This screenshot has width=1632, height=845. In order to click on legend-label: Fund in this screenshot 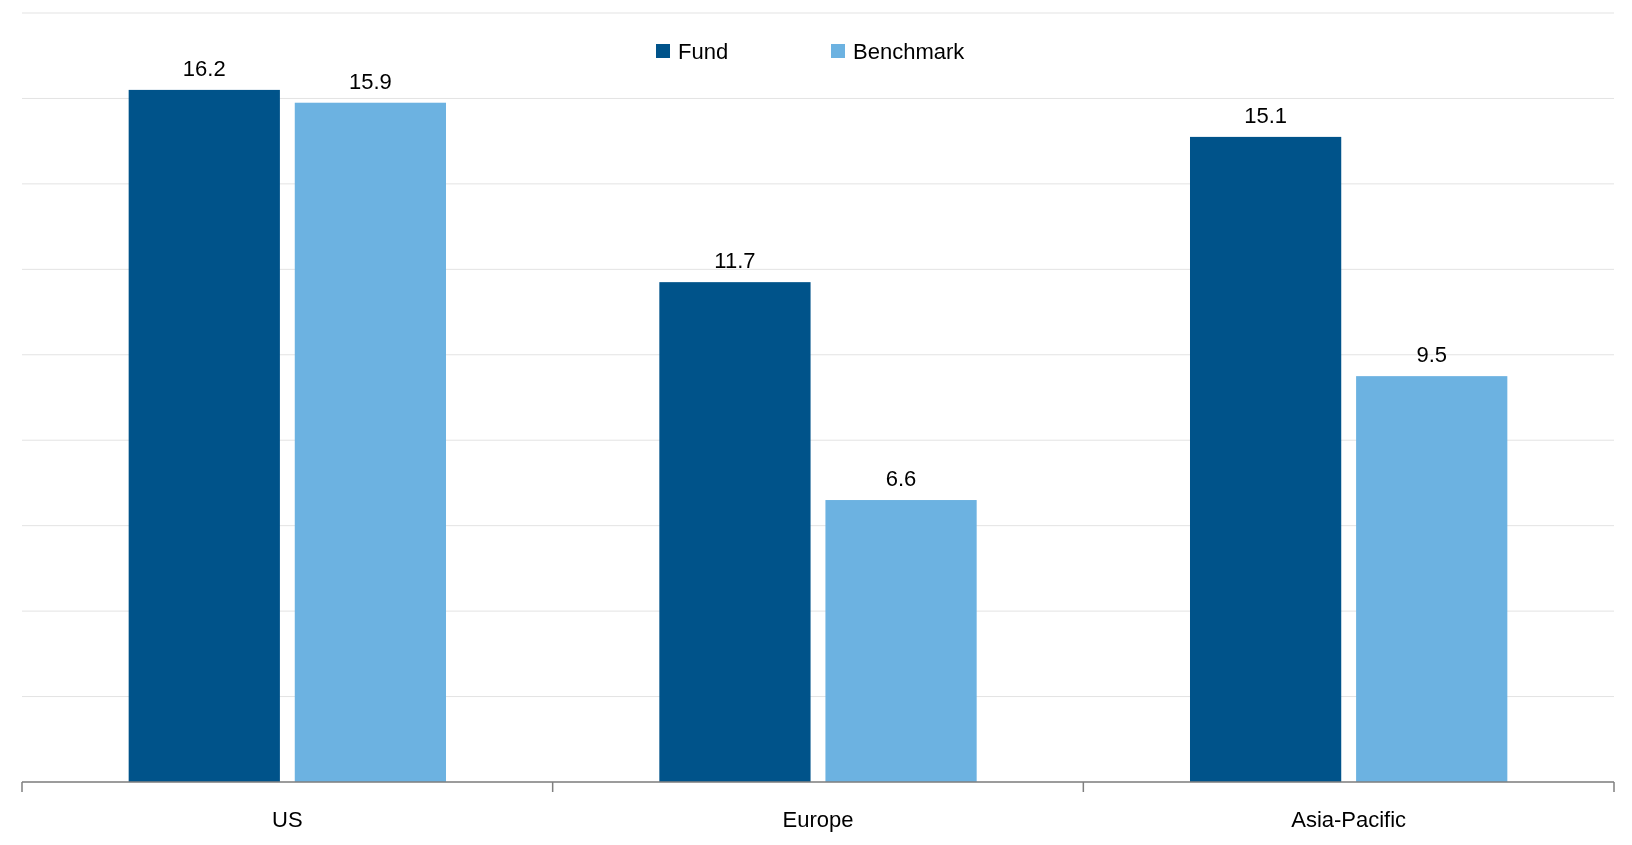, I will do `click(703, 51)`.